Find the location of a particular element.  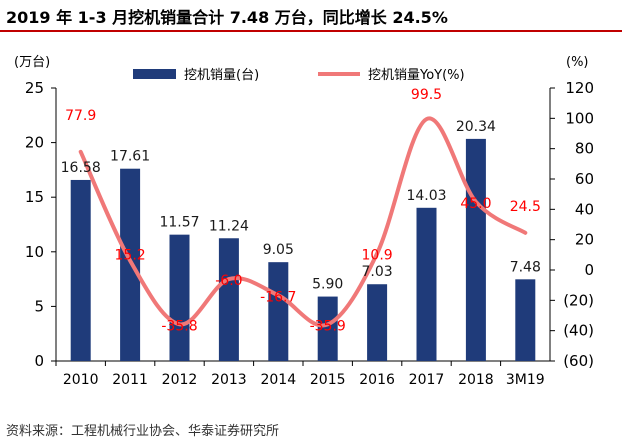

x-tick-label: 2013 is located at coordinates (229, 380).